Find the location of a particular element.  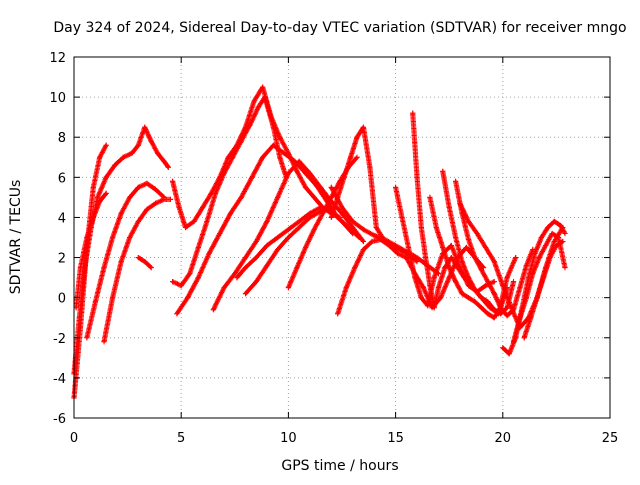

x-tick-label: 15 is located at coordinates (395, 438).